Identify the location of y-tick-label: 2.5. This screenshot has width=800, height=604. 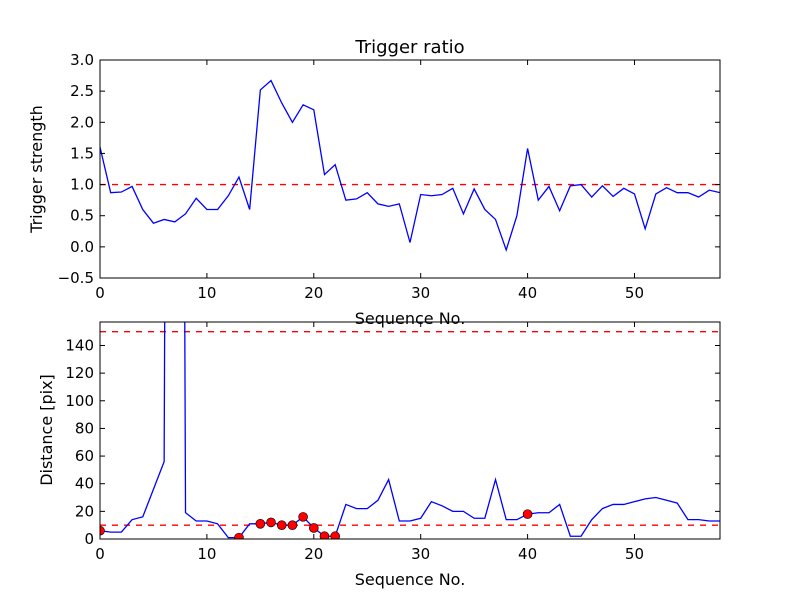
(82, 91).